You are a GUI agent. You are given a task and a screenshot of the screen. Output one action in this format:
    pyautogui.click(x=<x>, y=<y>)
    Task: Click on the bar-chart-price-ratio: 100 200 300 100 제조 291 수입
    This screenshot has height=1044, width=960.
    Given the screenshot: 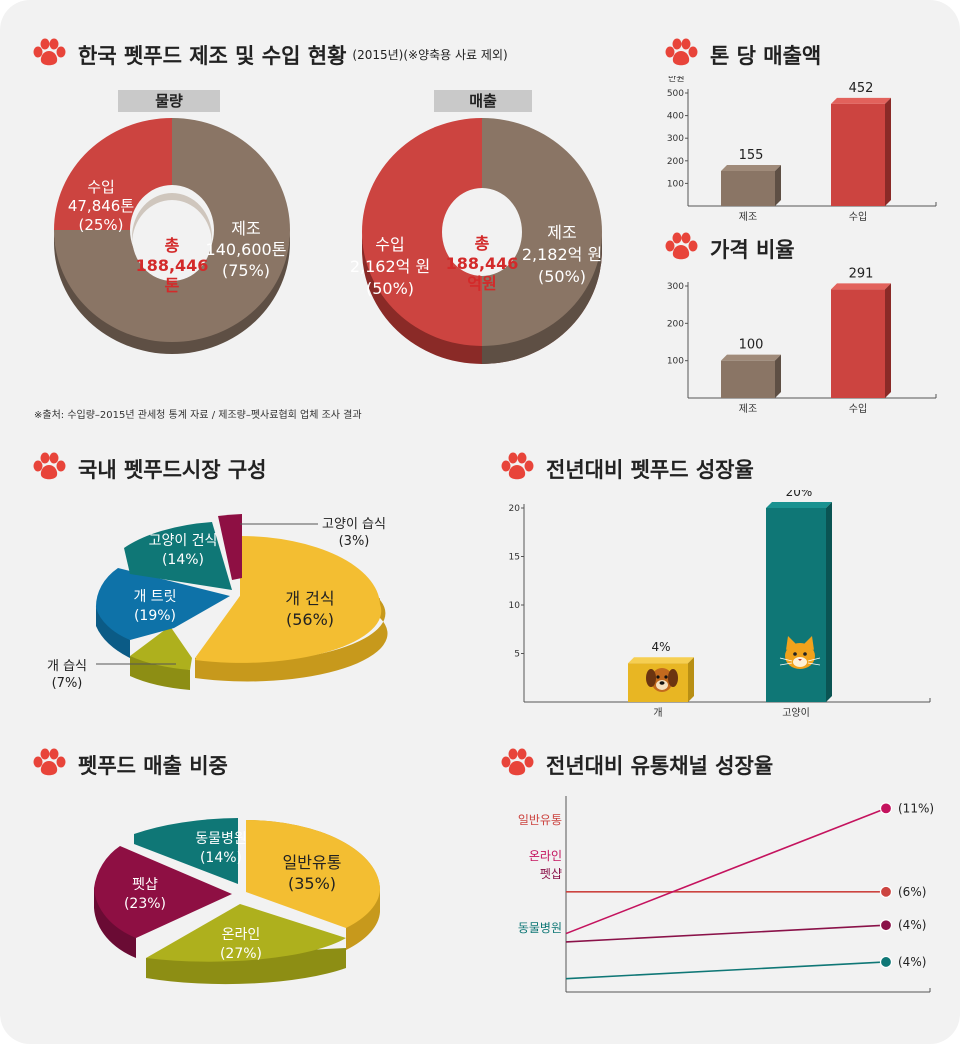 What is the action you would take?
    pyautogui.click(x=802, y=340)
    